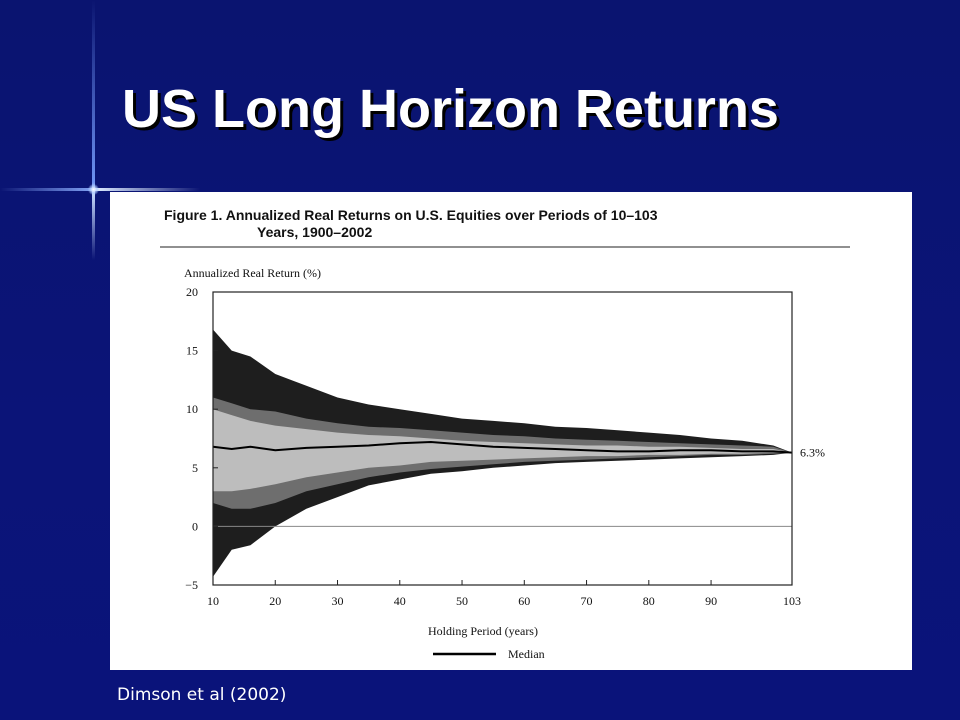 This screenshot has height=720, width=960. Describe the element at coordinates (192, 292) in the screenshot. I see `y-tick-label: 20` at that location.